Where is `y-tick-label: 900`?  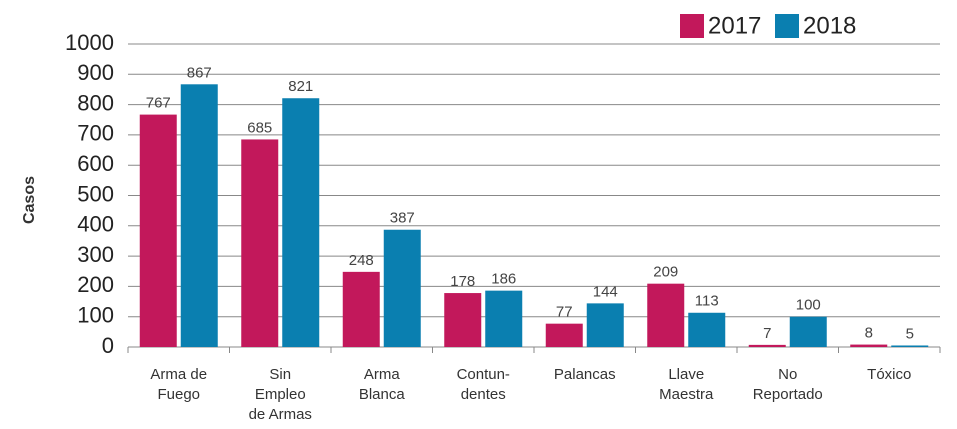
y-tick-label: 900 is located at coordinates (95, 72).